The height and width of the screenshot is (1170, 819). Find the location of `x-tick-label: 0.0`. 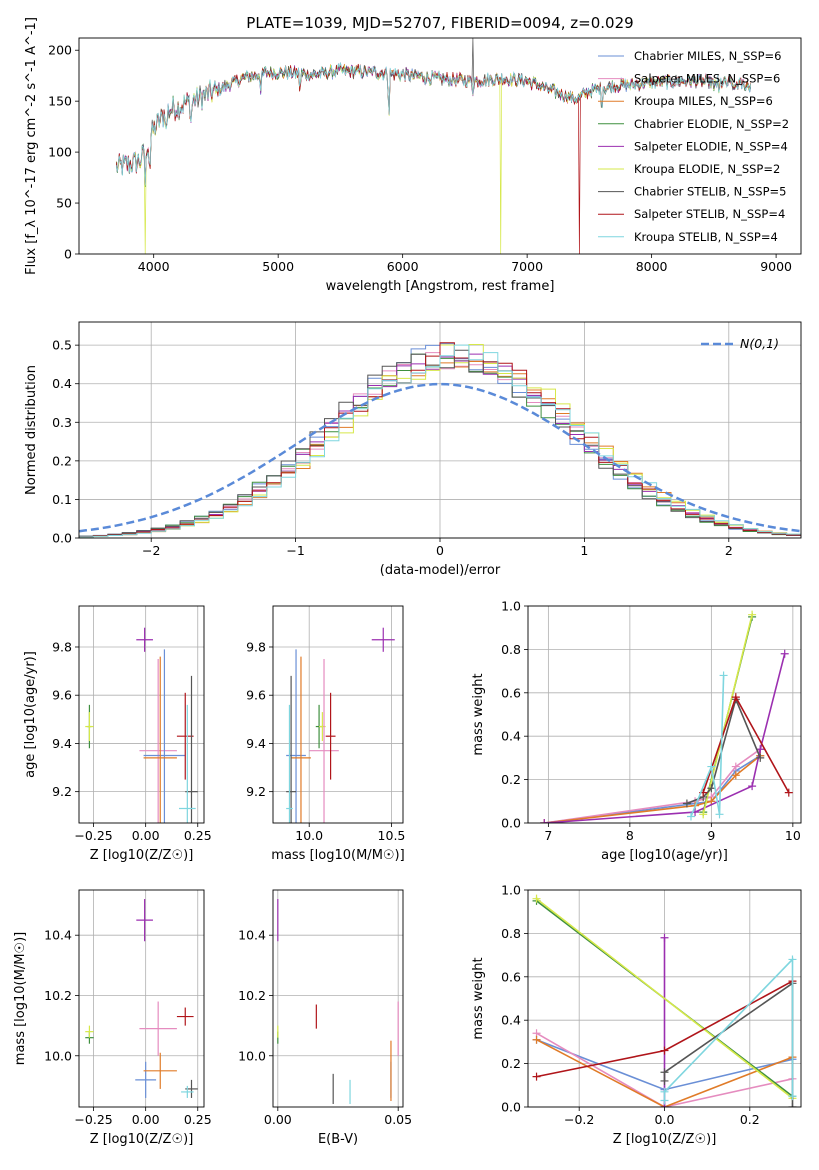

x-tick-label: 0.0 is located at coordinates (665, 1119).